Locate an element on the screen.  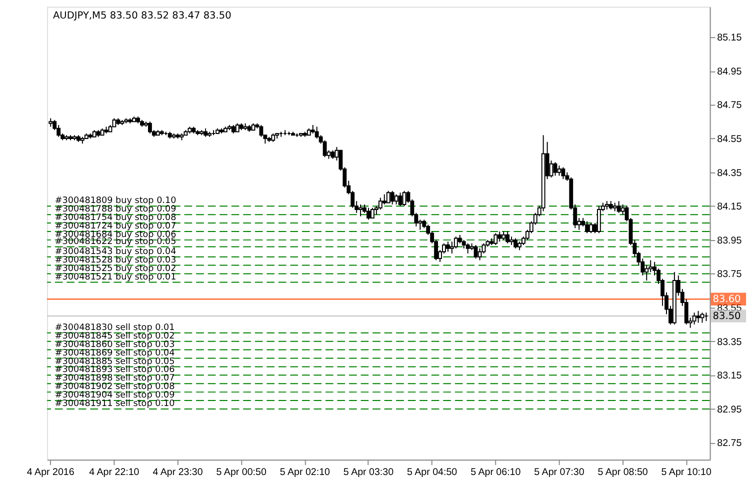
y-tick-label: 83.75 is located at coordinates (729, 274).